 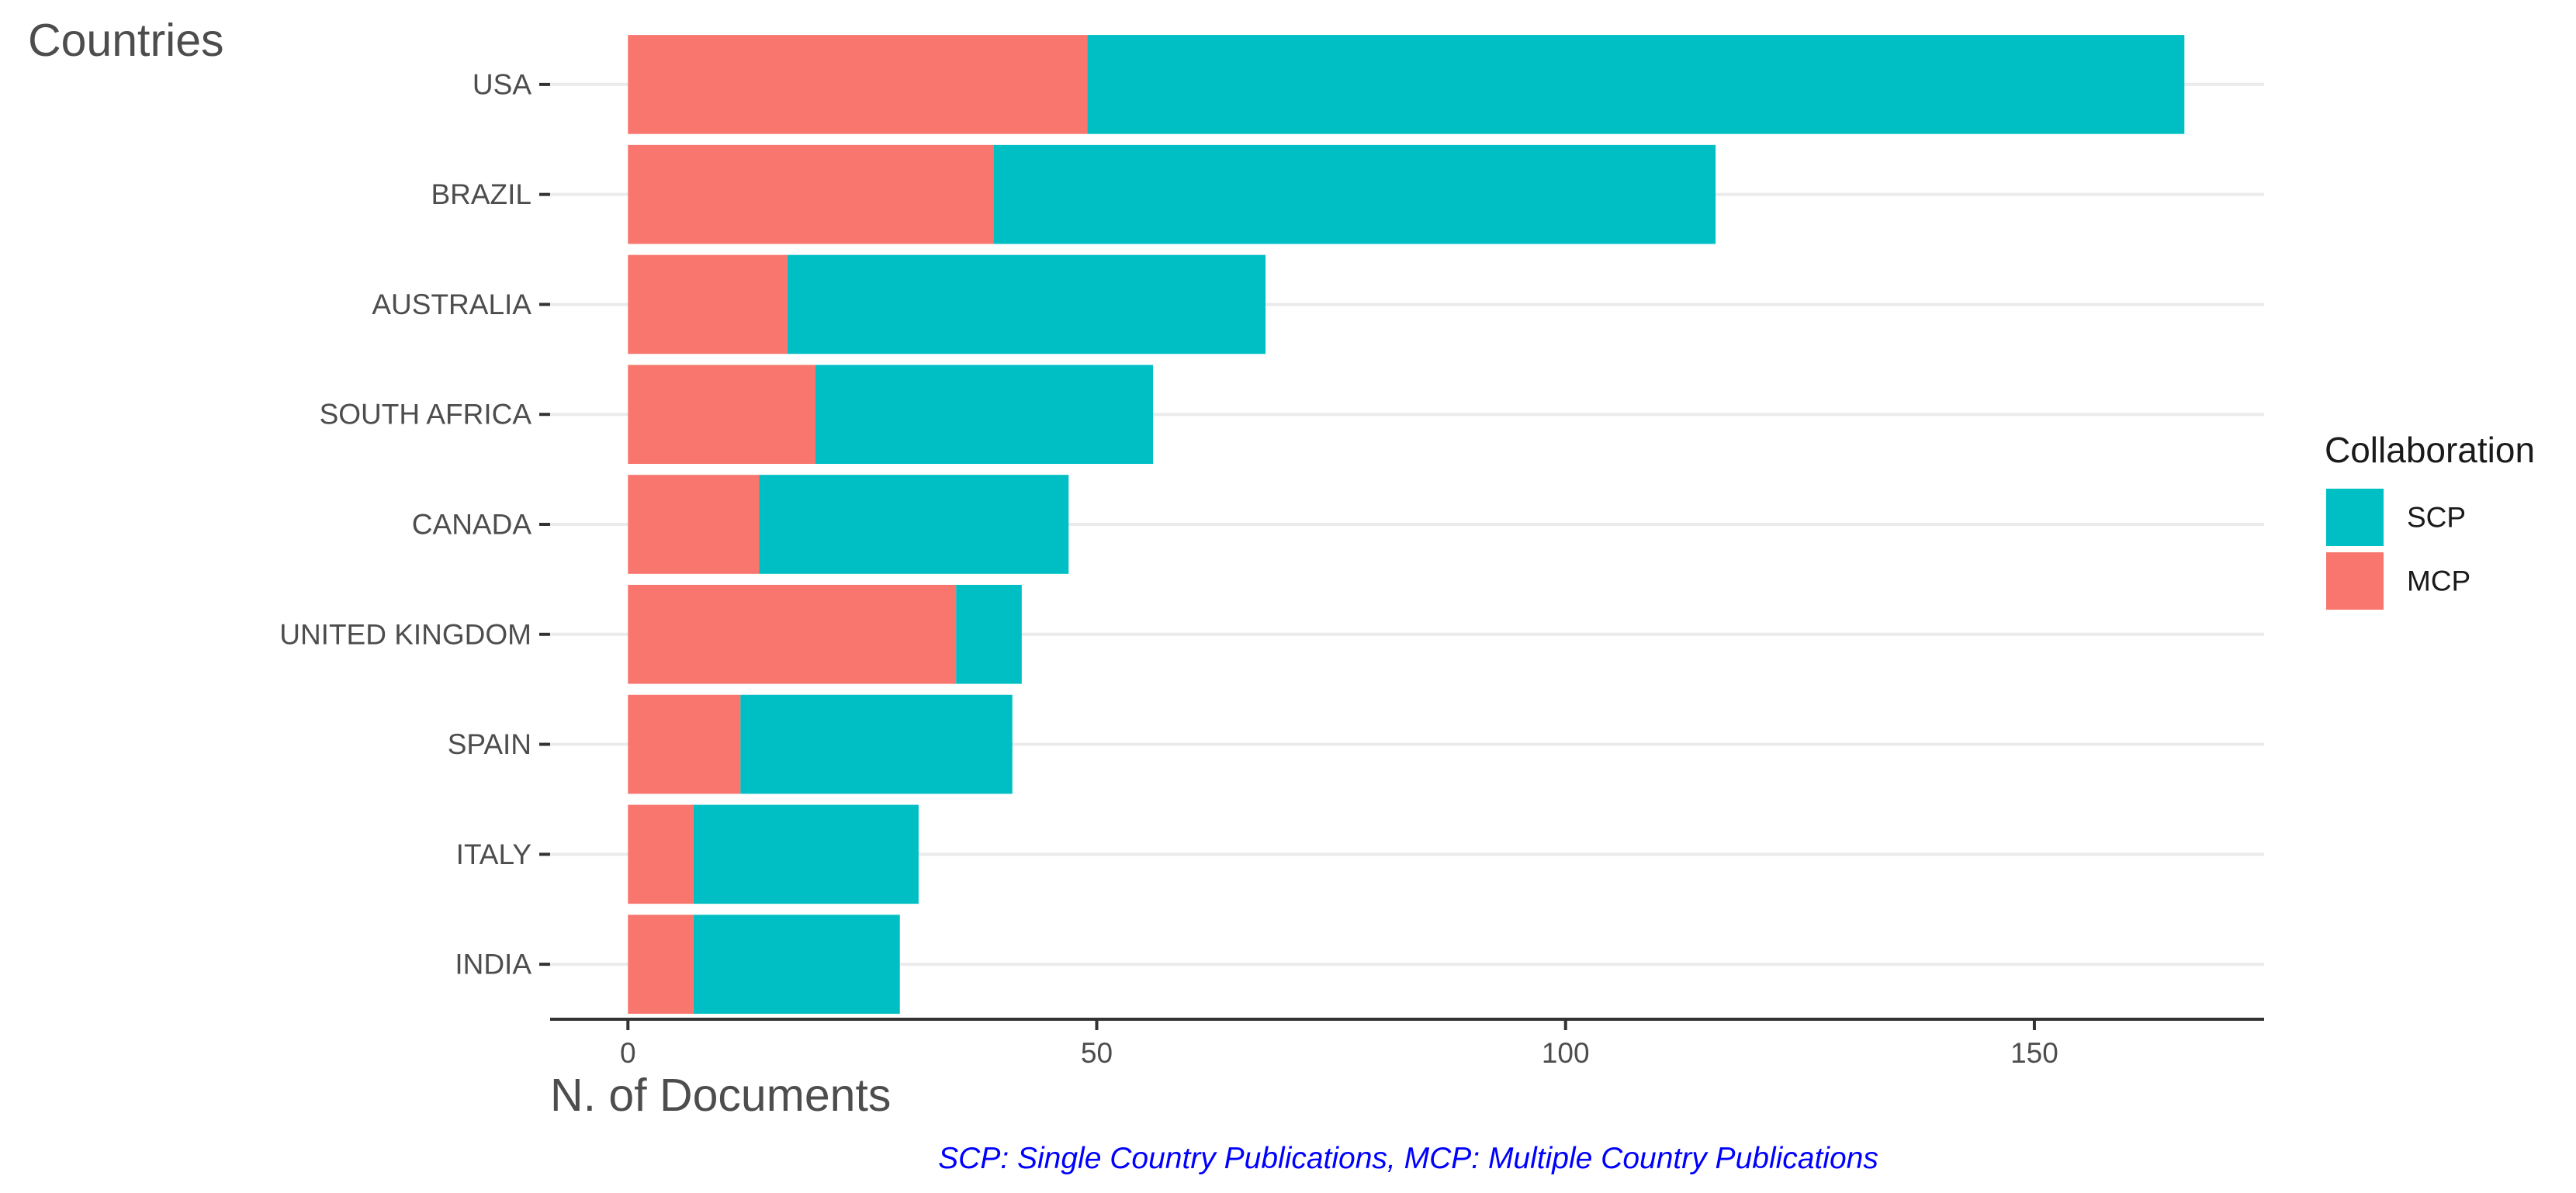 I want to click on legend-label-scp: SCP, so click(x=2436, y=518).